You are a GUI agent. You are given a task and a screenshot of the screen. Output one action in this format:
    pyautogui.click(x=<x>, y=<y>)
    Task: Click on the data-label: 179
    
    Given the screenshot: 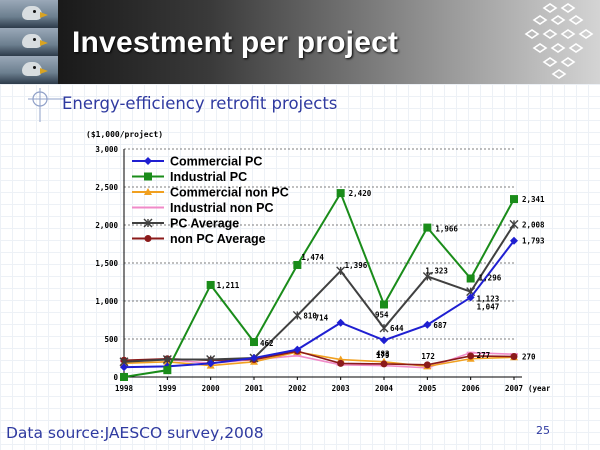 What is the action you would take?
    pyautogui.click(x=383, y=355)
    